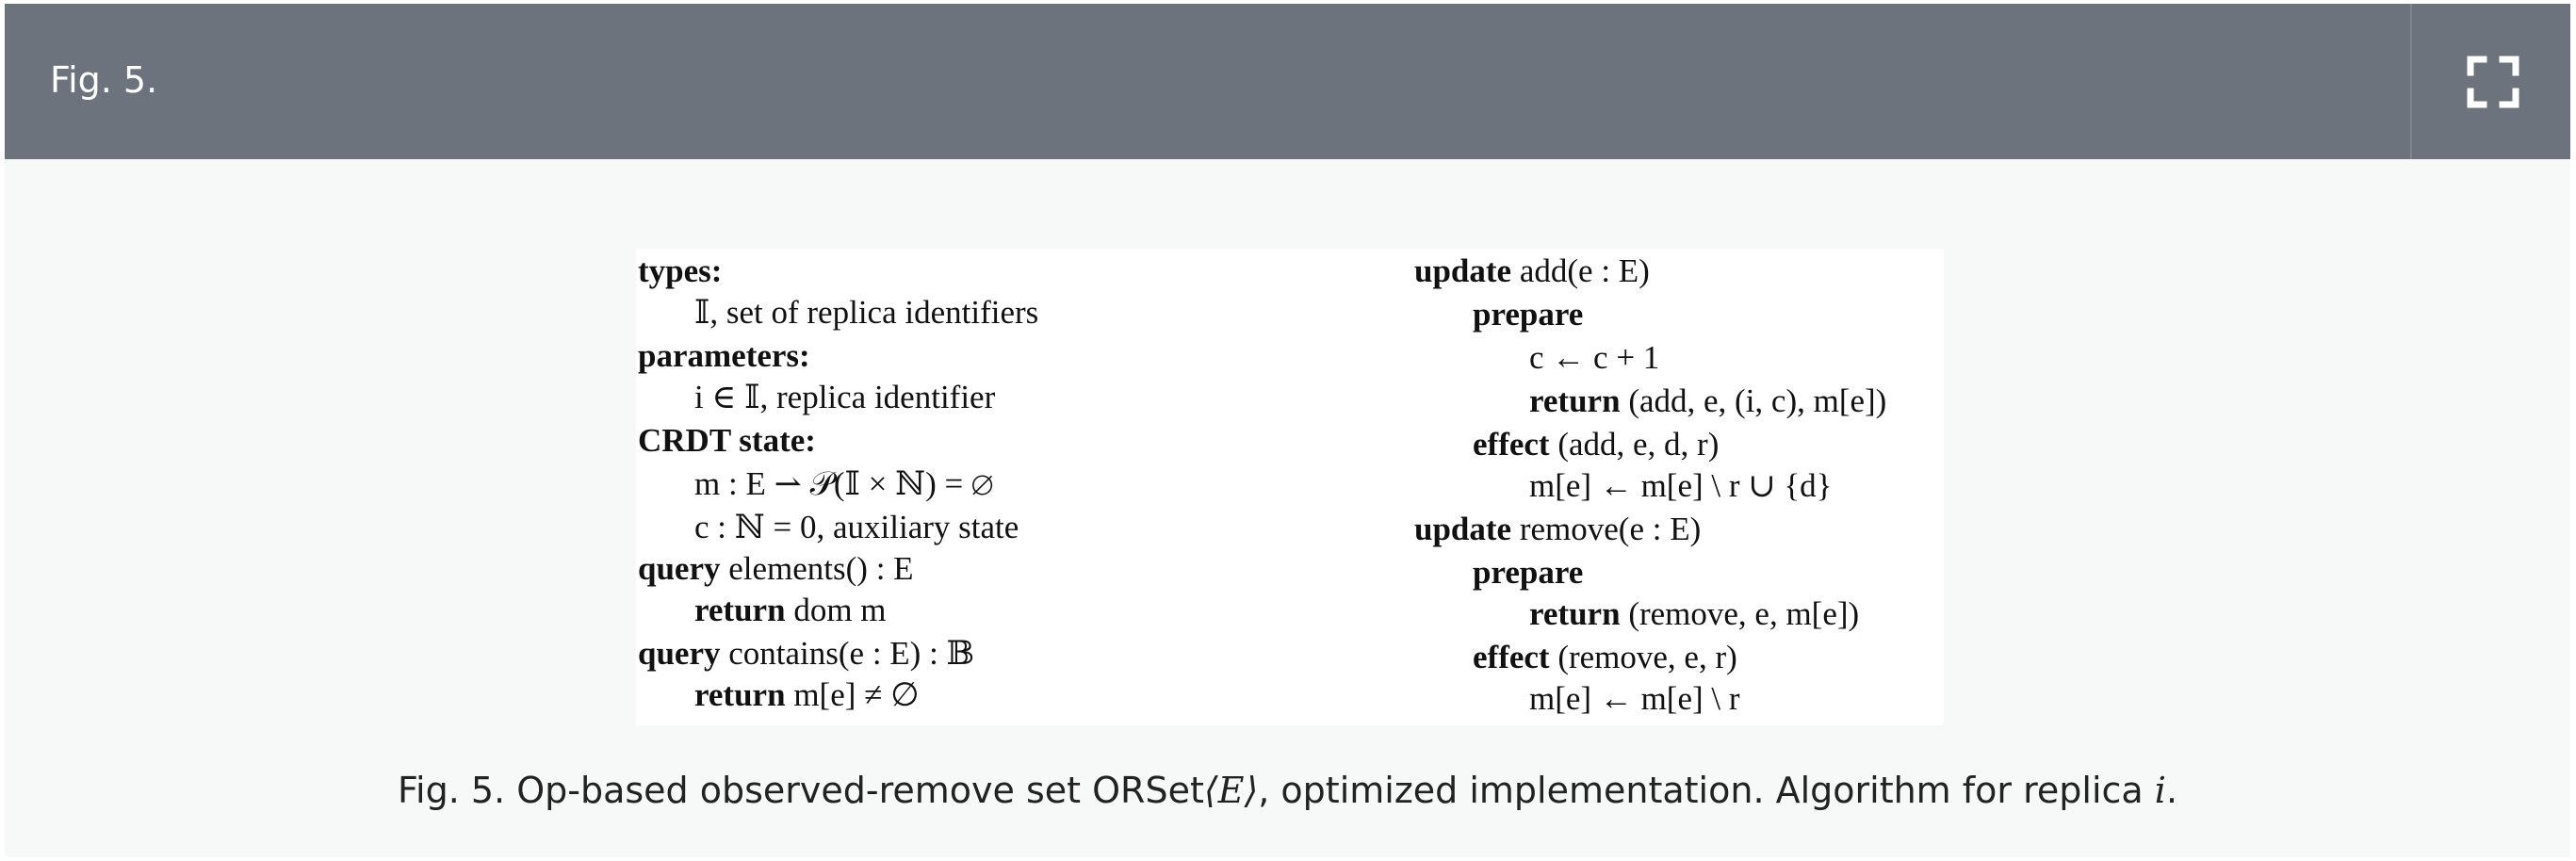 The width and height of the screenshot is (2576, 861). Describe the element at coordinates (1528, 572) in the screenshot. I see `remove-prepare-keyword: prepare` at that location.